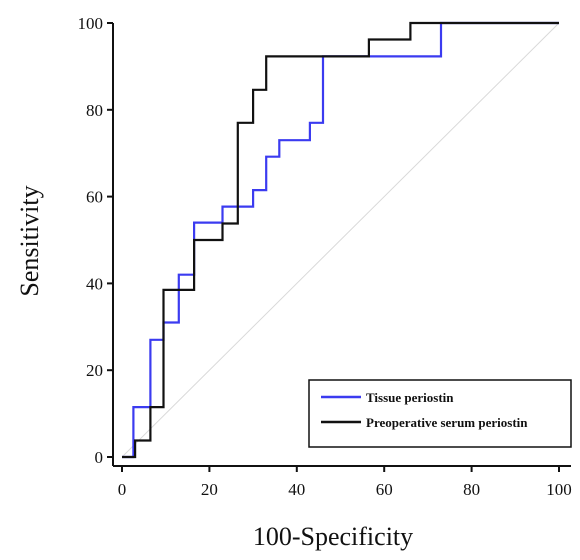  What do you see at coordinates (296, 489) in the screenshot?
I see `x-tick-label-40: 40` at bounding box center [296, 489].